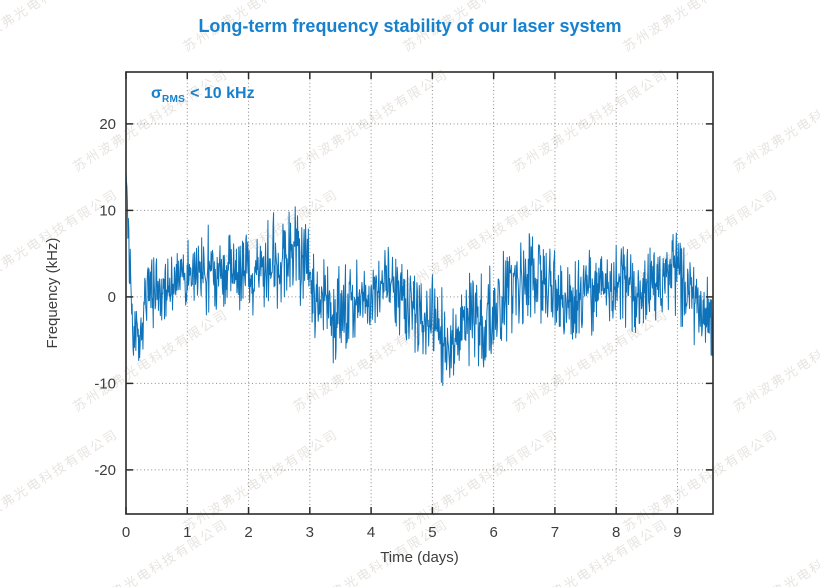 This screenshot has width=820, height=587. I want to click on x-tick-label: 0, so click(126, 532).